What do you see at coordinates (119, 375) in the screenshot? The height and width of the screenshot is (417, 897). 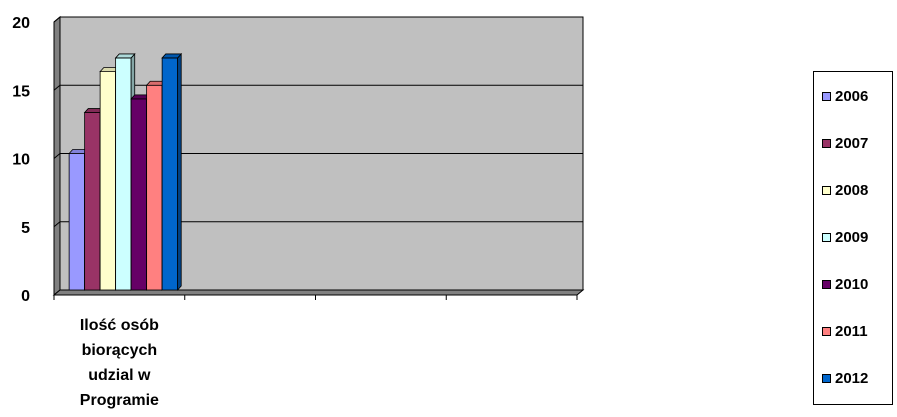 I see `x-category-label: udzial w` at bounding box center [119, 375].